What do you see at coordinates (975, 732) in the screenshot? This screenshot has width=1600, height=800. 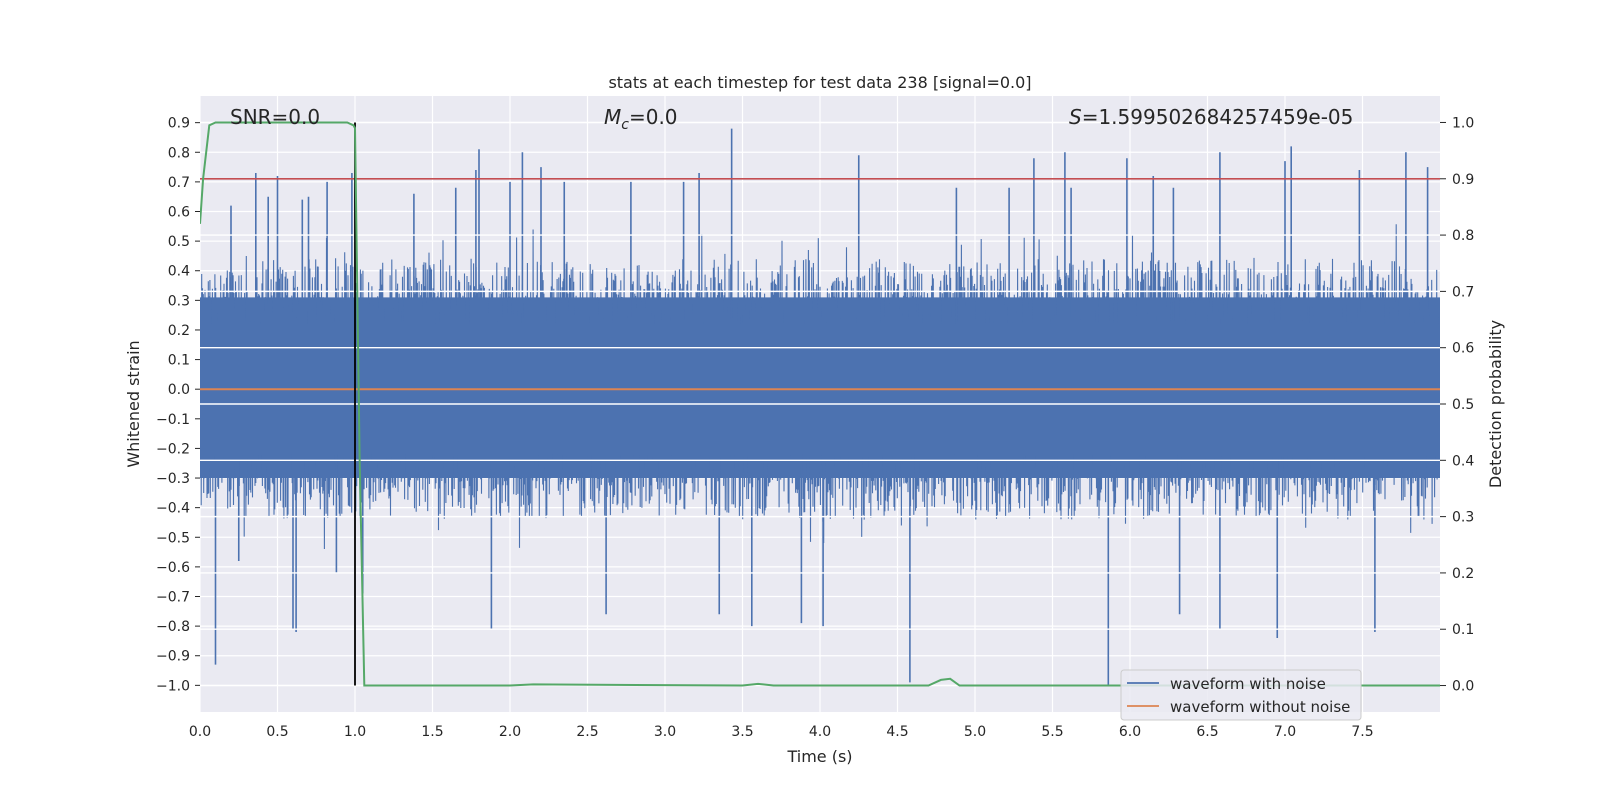 I see `x-tick-label-10: 5.0` at bounding box center [975, 732].